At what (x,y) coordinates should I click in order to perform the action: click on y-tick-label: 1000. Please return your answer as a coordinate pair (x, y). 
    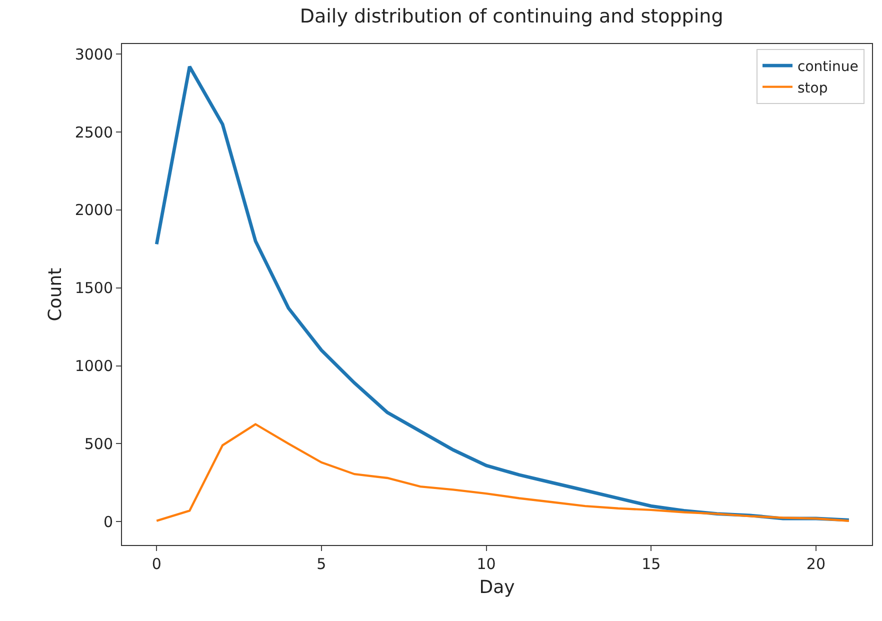
    Looking at the image, I should click on (93, 366).